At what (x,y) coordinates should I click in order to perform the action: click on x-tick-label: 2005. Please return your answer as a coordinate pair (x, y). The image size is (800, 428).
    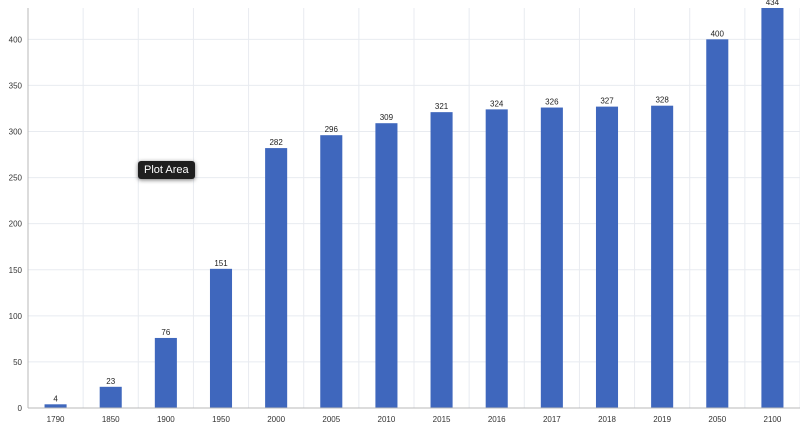
    Looking at the image, I should click on (331, 419).